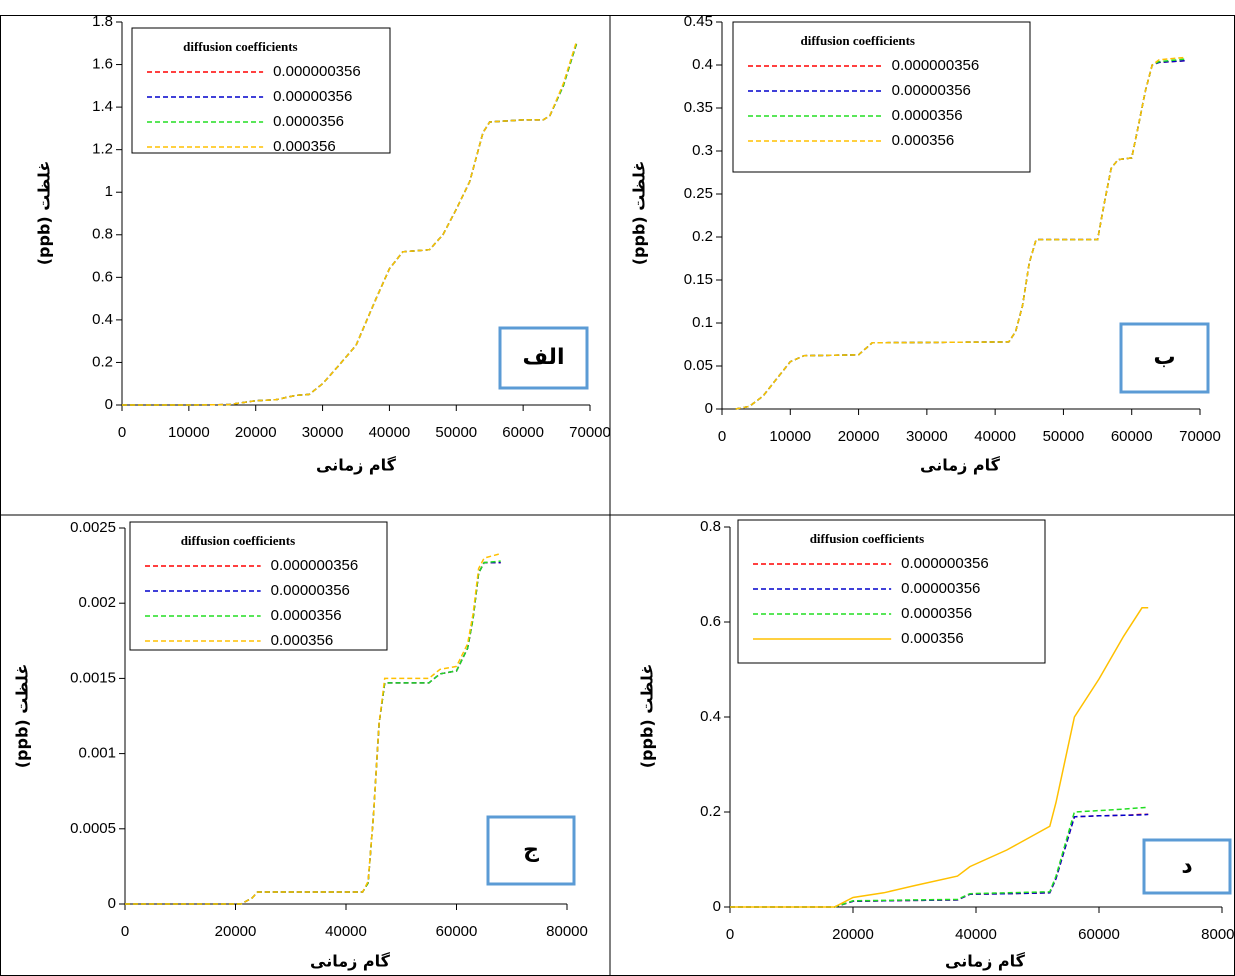 The width and height of the screenshot is (1235, 976). I want to click on annotation: ب, so click(1164, 357).